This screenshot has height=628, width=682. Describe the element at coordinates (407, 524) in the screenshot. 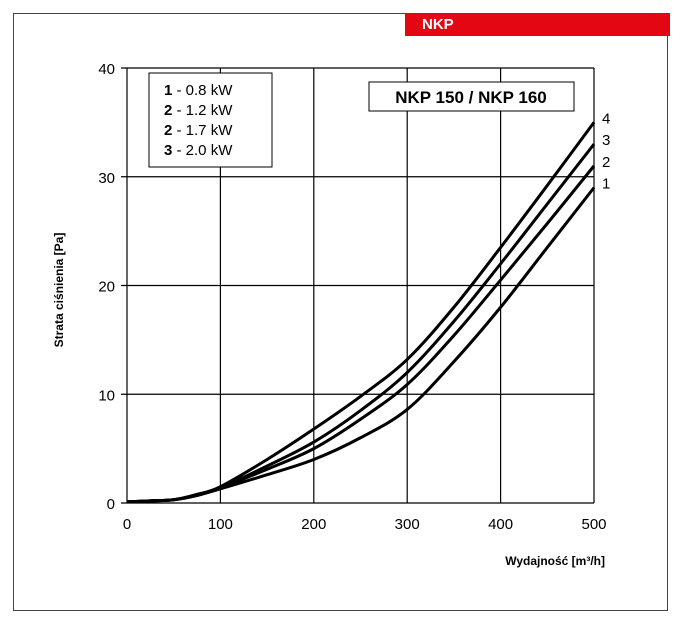

I see `x-tick-label: 300` at that location.